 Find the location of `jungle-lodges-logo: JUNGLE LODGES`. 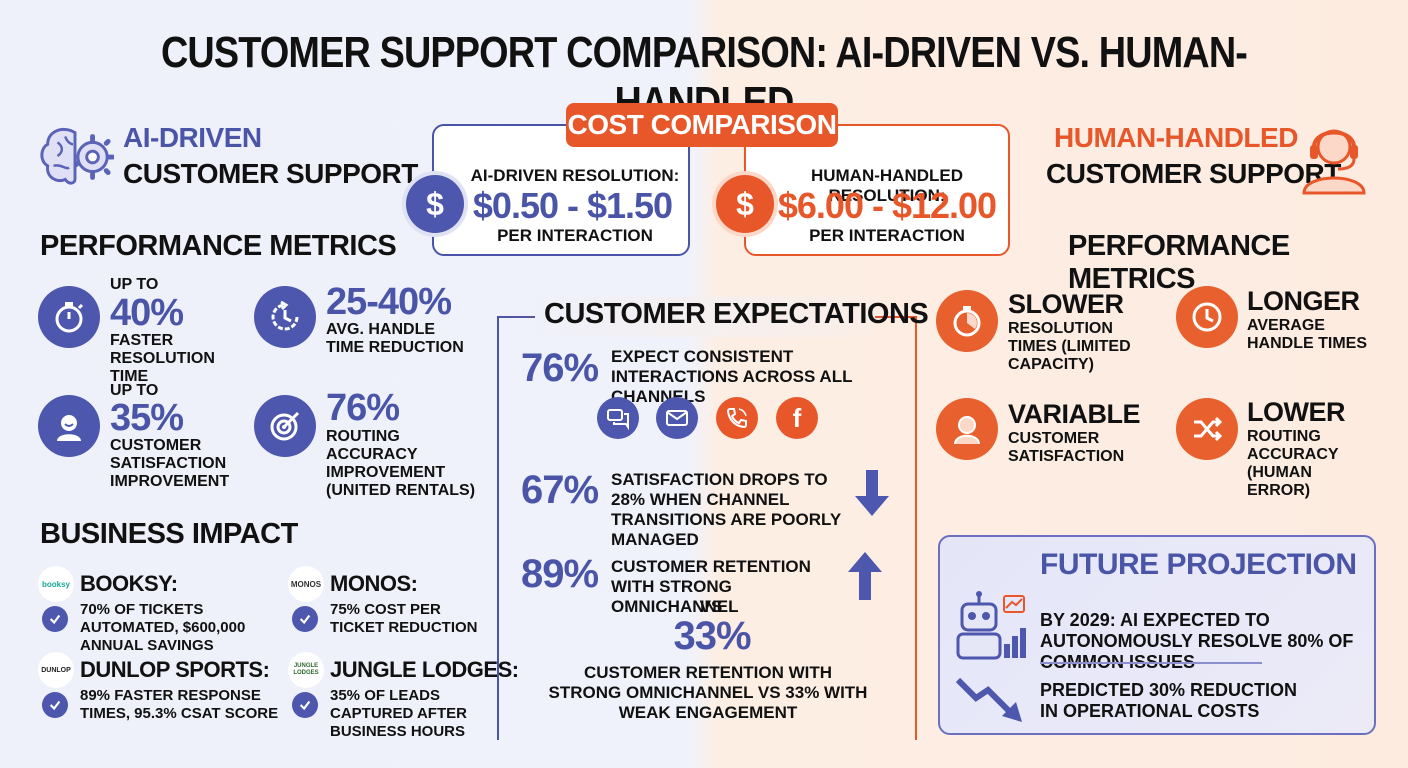

jungle-lodges-logo: JUNGLE LODGES is located at coordinates (306, 670).